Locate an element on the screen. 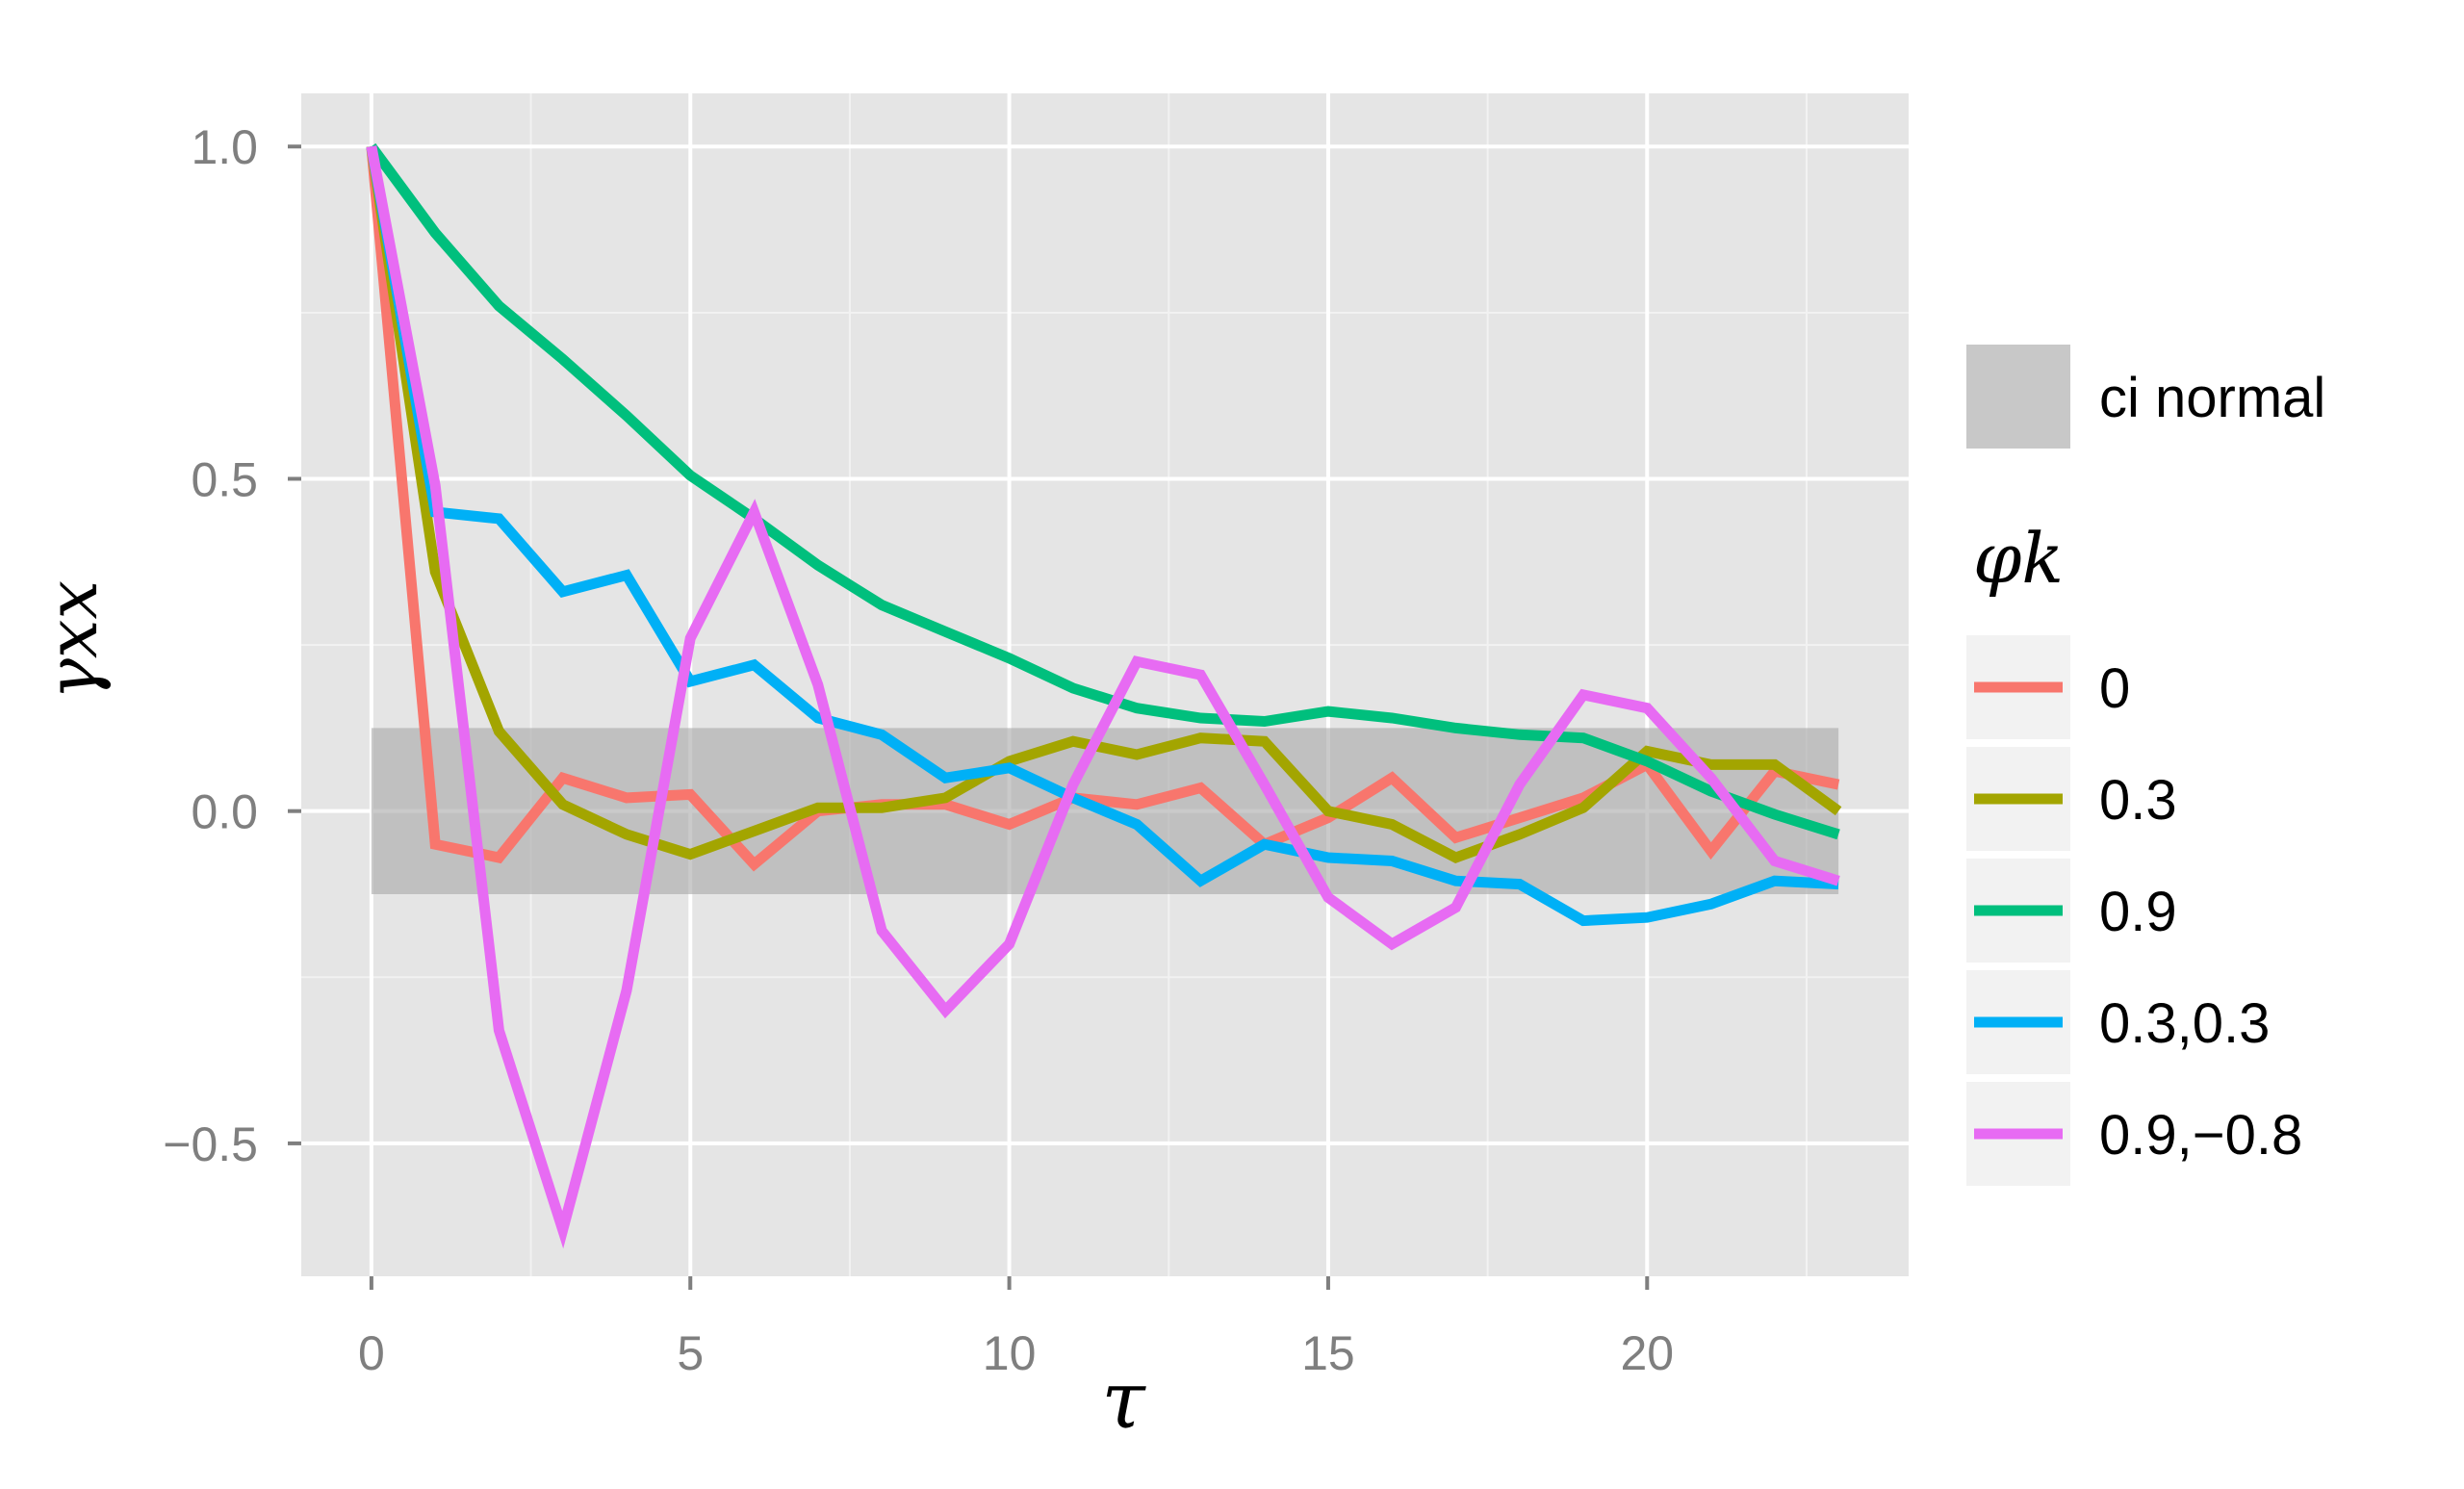  legend-label: 0.9 is located at coordinates (2138, 912).